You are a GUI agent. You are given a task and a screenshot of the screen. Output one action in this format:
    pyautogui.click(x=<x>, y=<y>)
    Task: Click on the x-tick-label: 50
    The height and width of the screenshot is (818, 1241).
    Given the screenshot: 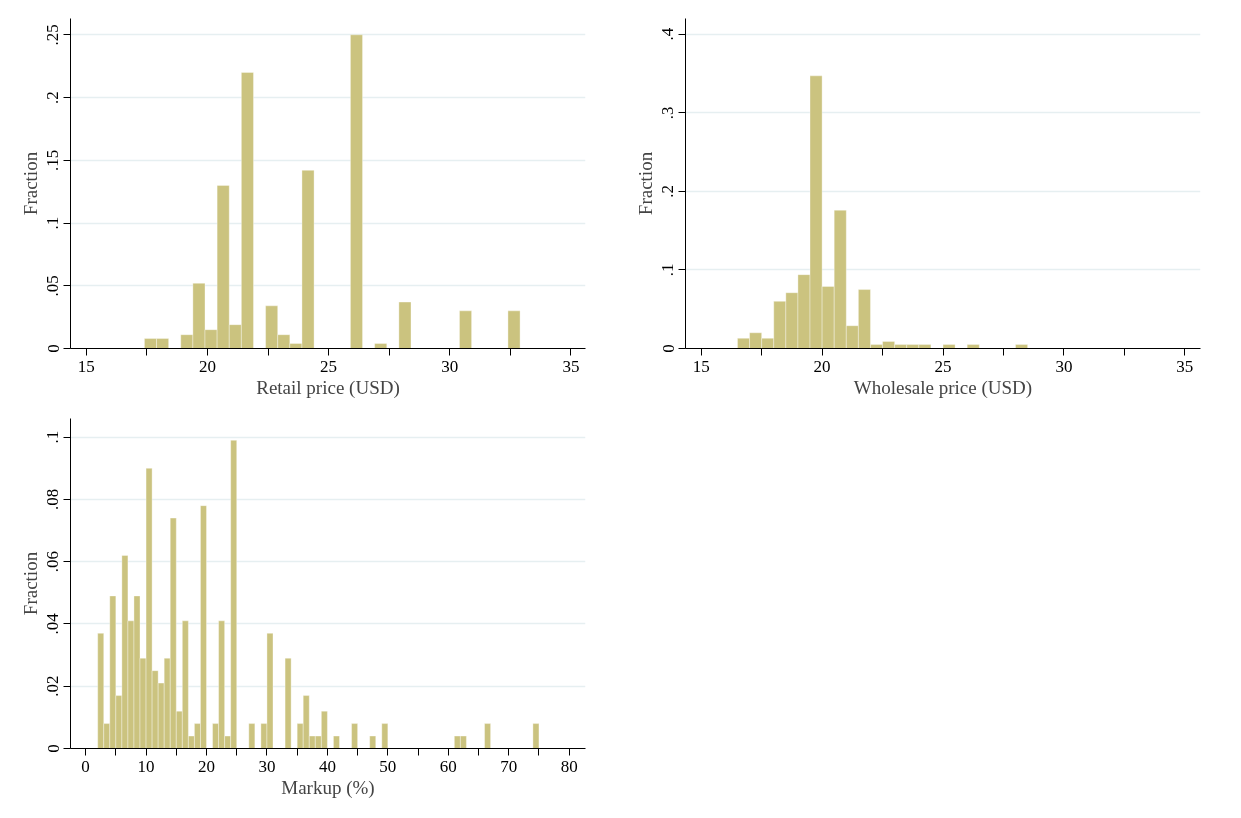 What is the action you would take?
    pyautogui.click(x=388, y=766)
    